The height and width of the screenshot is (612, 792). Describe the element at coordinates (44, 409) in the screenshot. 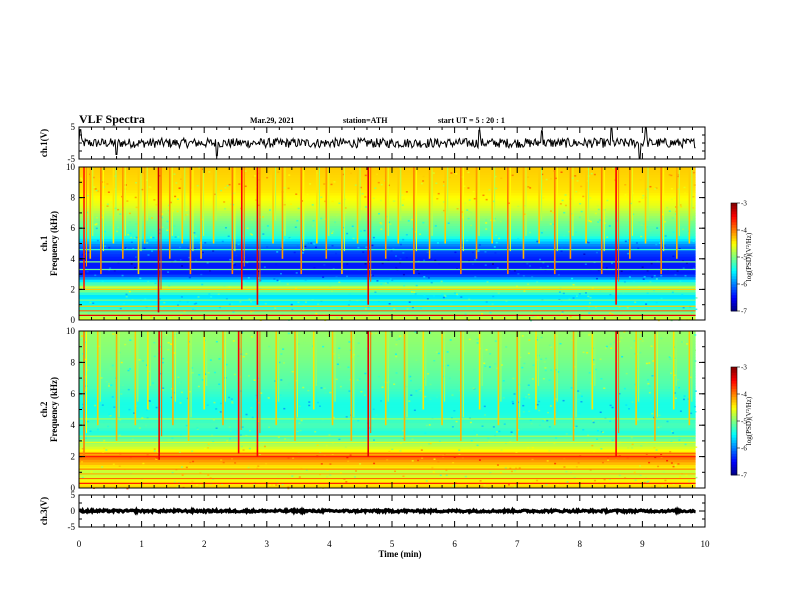

I see `ch2-spectrogram-channel-label: ch.2` at that location.